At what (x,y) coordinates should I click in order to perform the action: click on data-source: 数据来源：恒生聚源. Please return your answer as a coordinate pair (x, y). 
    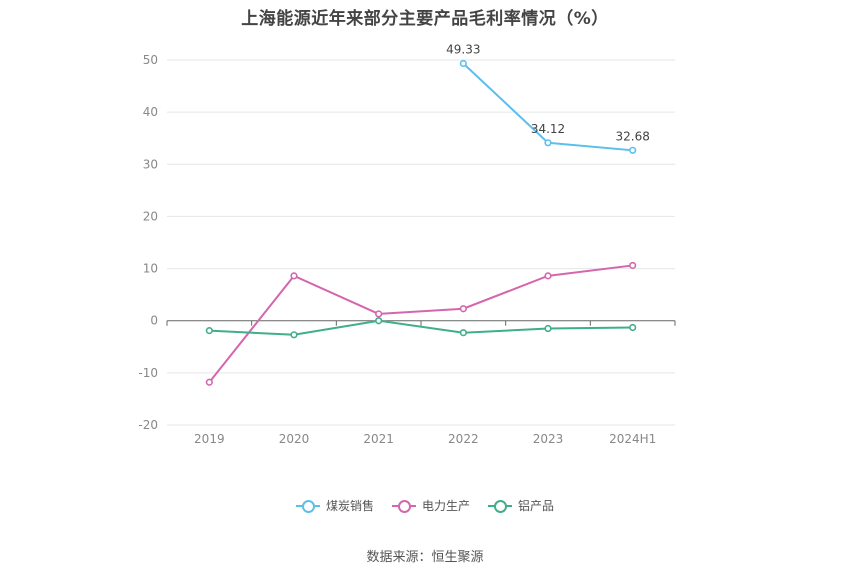
    Looking at the image, I should click on (425, 557).